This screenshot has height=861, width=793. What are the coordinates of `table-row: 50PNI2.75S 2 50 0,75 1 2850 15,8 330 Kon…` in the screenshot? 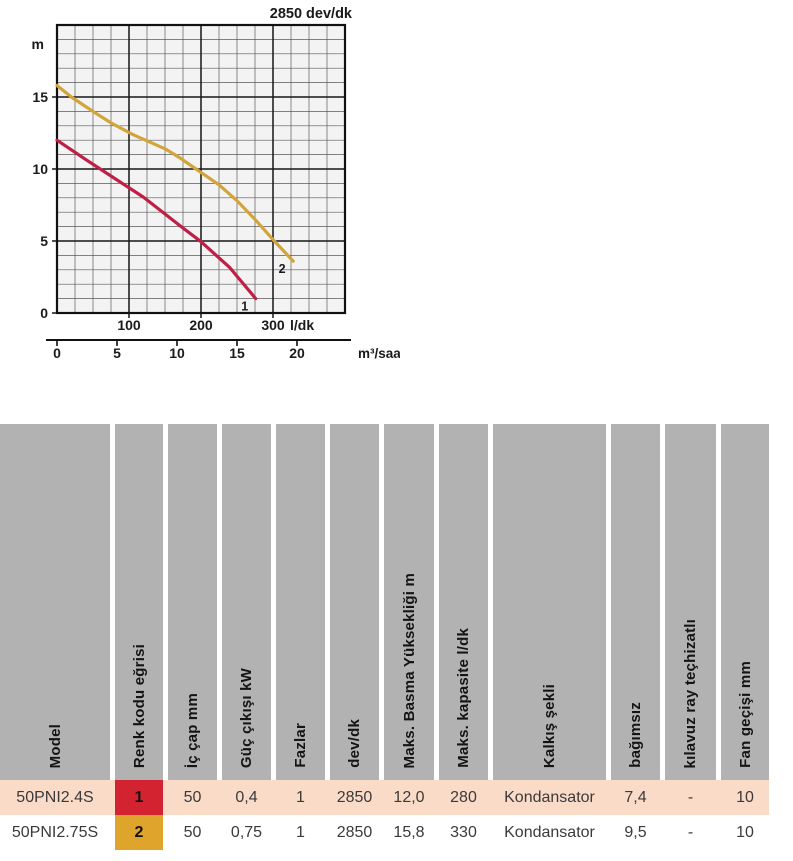 It's located at (384, 832).